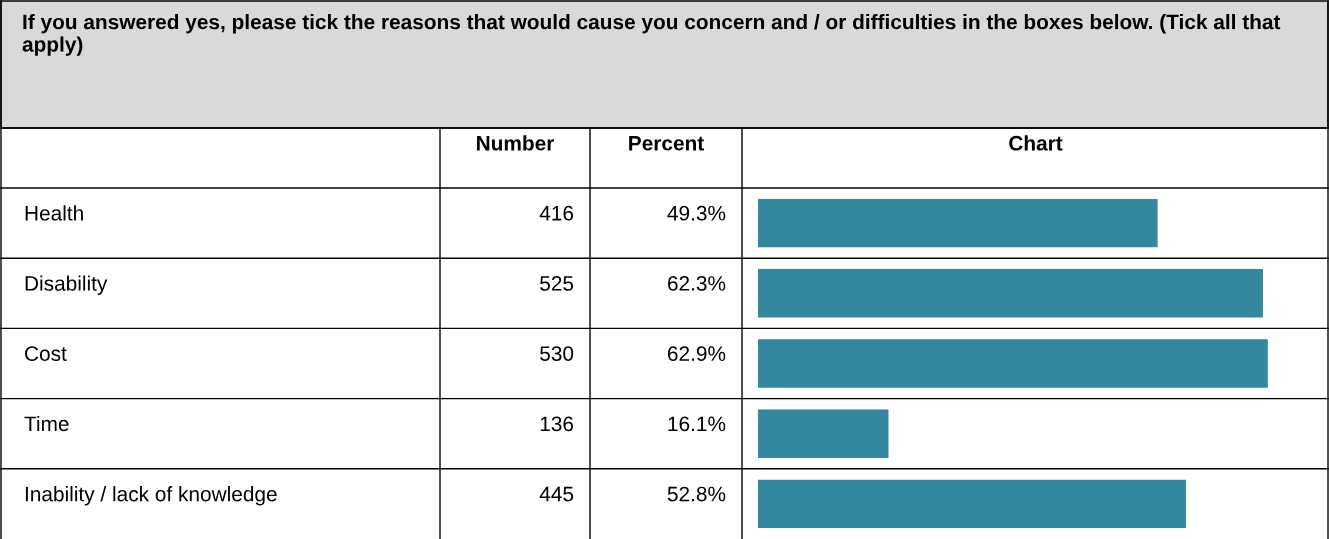 This screenshot has height=539, width=1329. Describe the element at coordinates (151, 496) in the screenshot. I see `y-tick-label: Inability / lack of knowledge` at that location.